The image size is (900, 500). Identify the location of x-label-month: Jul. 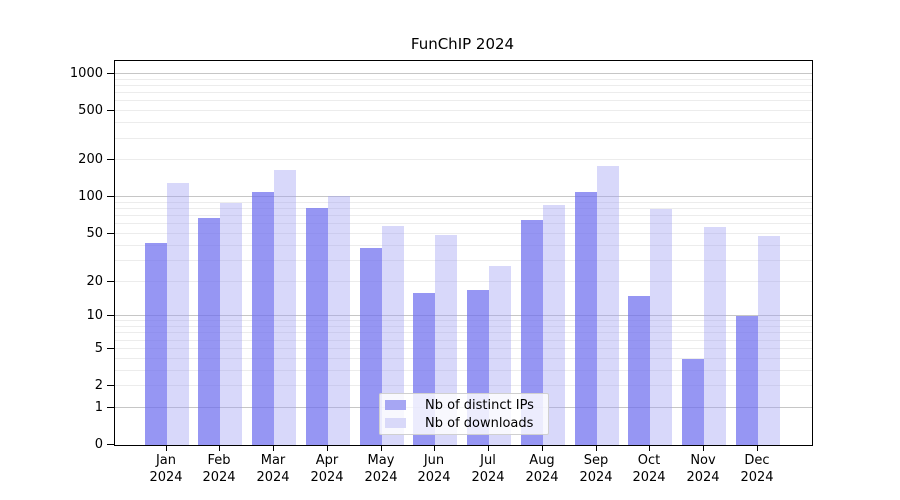
(488, 460).